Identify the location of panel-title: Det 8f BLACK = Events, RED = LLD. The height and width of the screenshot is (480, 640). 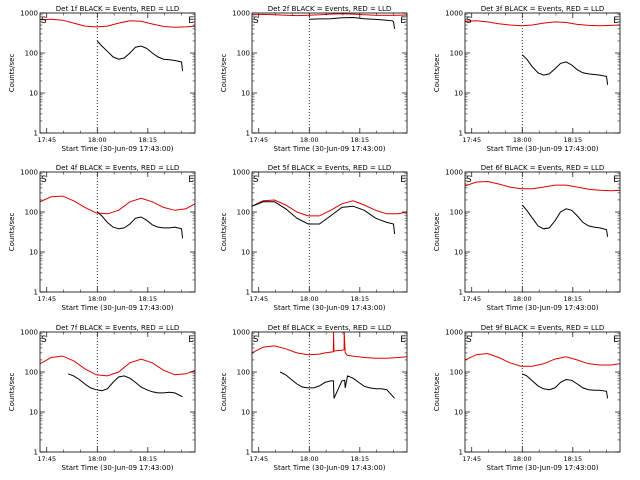
(329, 328).